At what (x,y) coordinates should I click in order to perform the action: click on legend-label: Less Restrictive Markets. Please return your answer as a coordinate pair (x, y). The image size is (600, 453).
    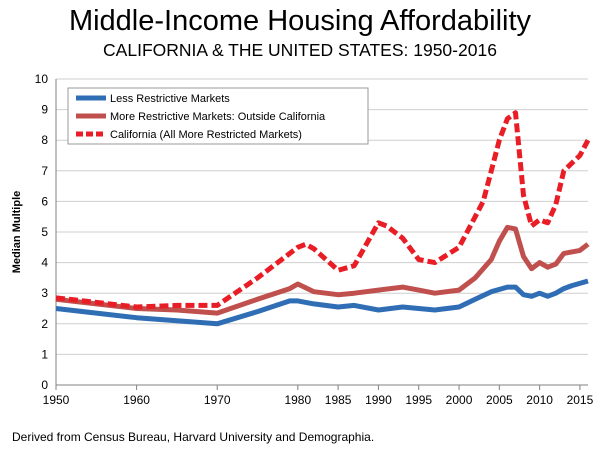
    Looking at the image, I should click on (170, 99).